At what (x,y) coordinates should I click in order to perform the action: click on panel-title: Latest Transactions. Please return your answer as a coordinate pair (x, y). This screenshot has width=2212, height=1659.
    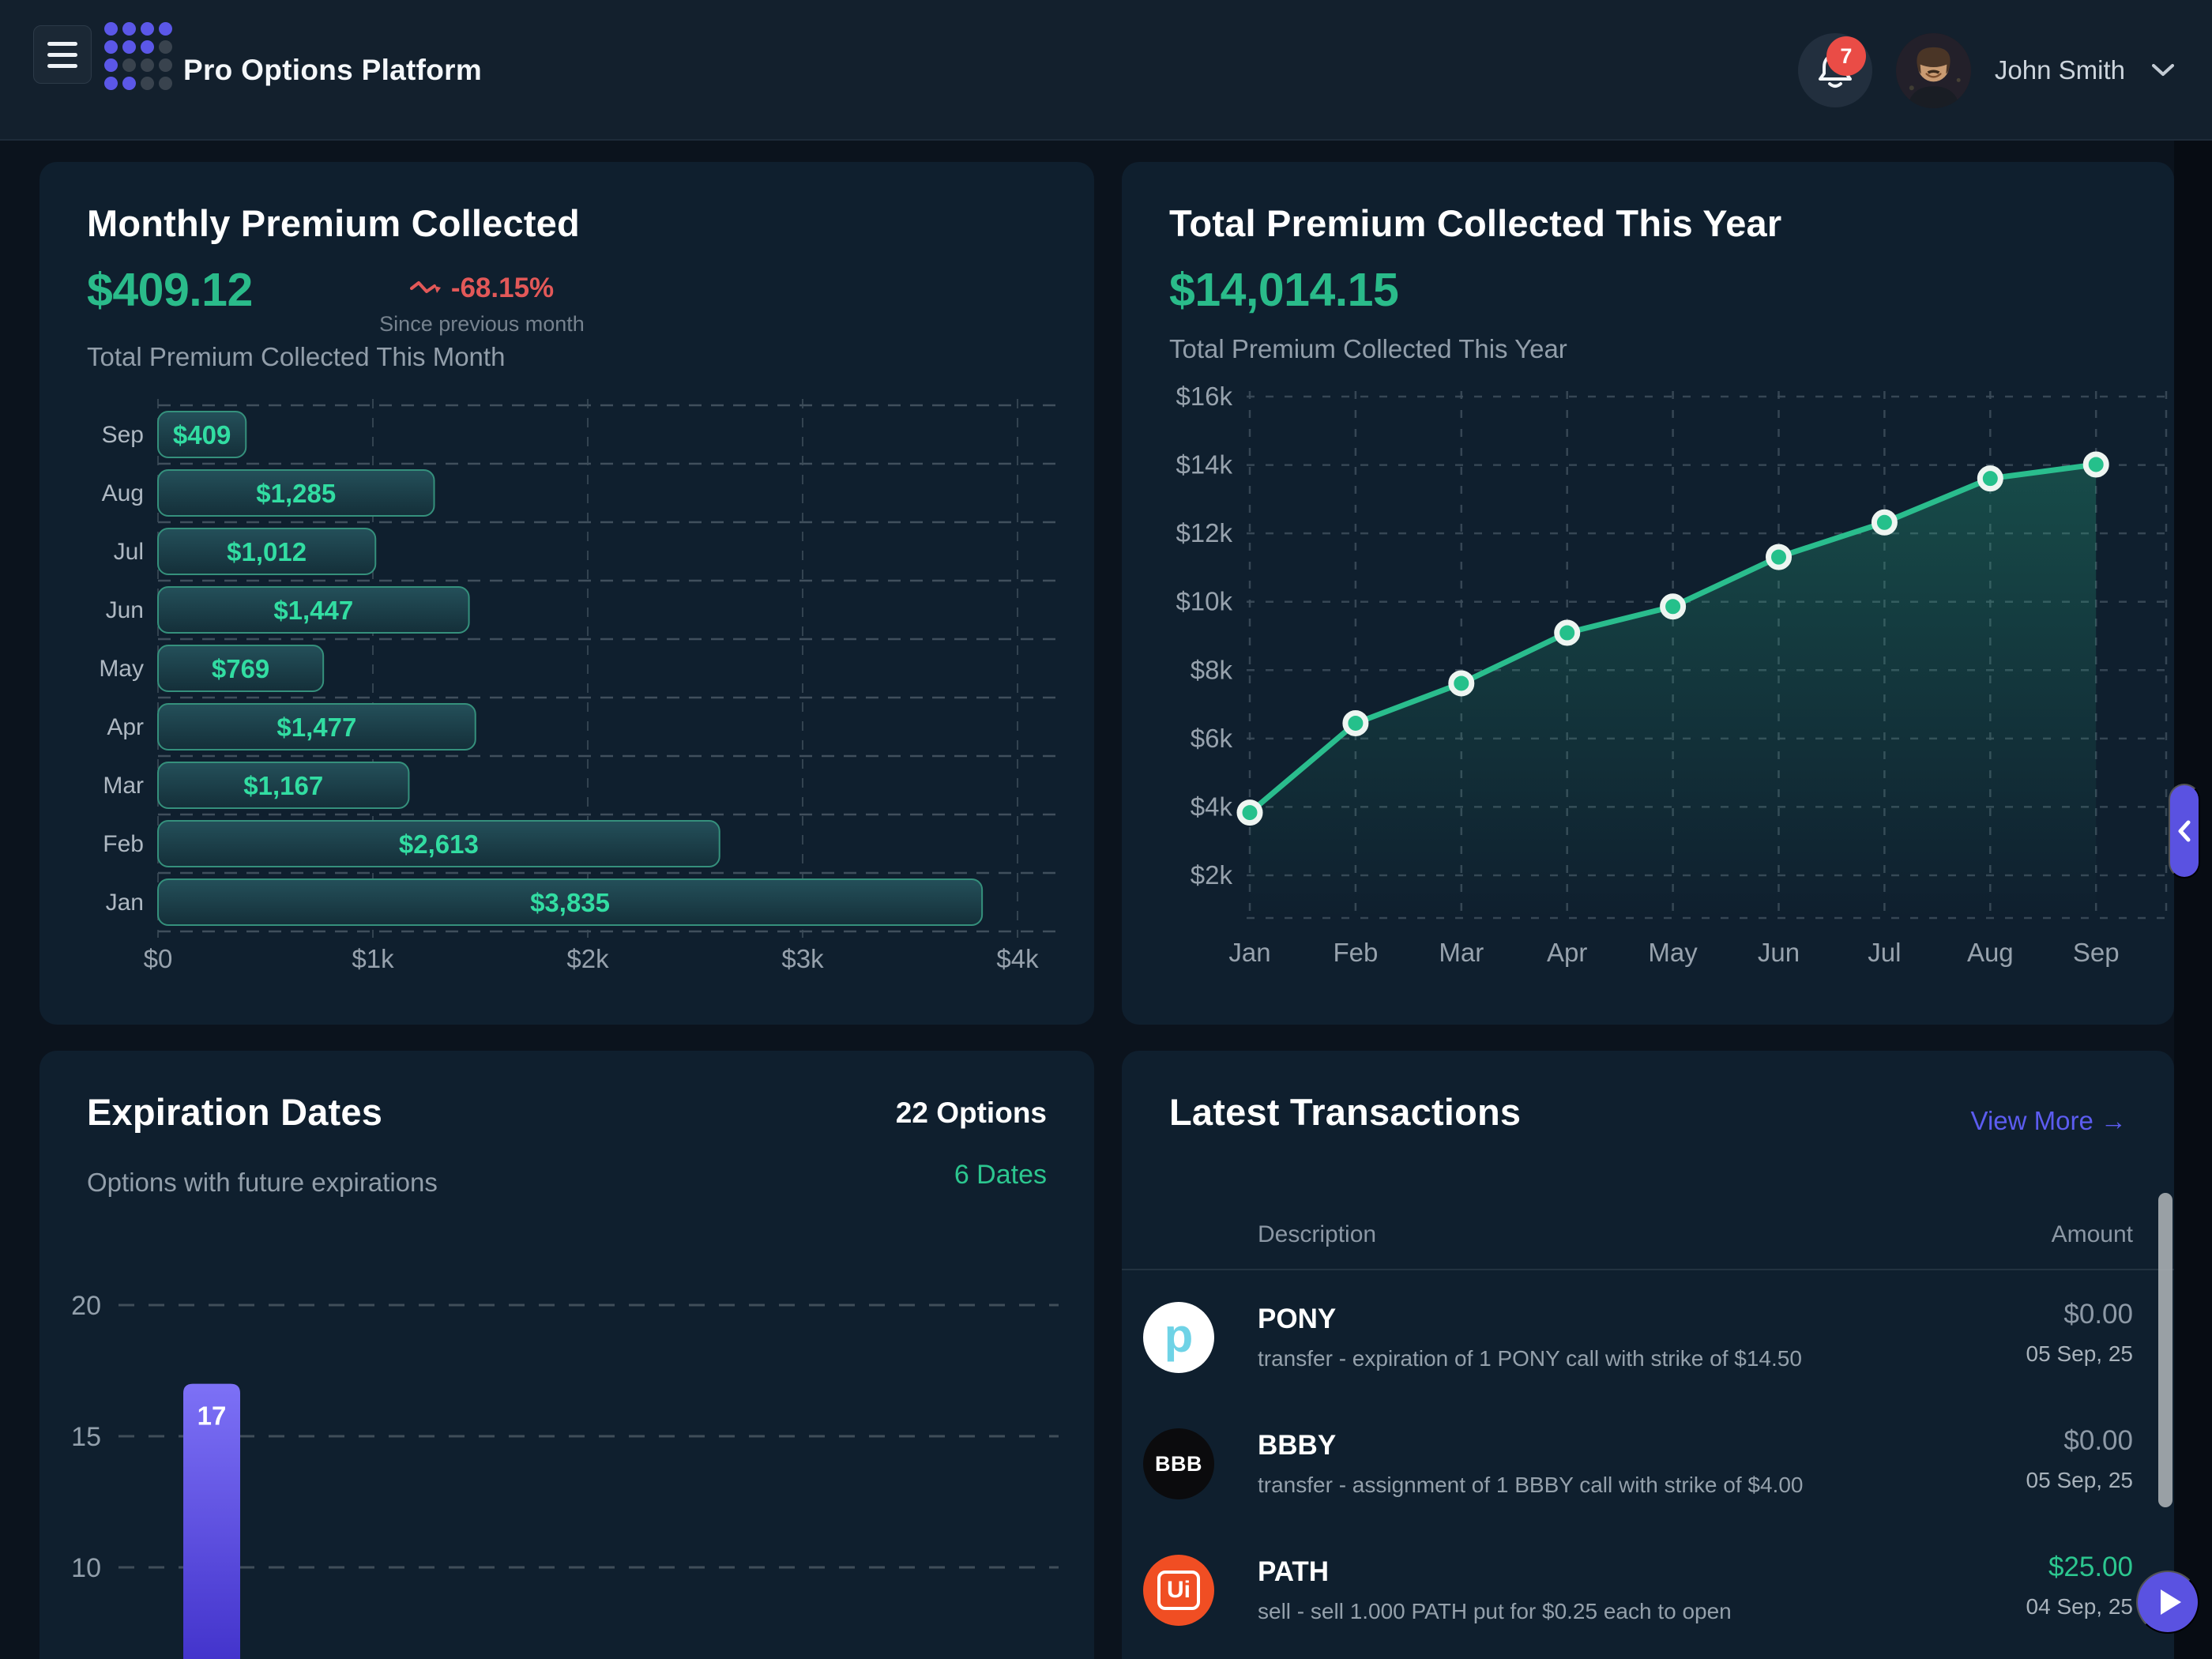
    Looking at the image, I should click on (1346, 1112).